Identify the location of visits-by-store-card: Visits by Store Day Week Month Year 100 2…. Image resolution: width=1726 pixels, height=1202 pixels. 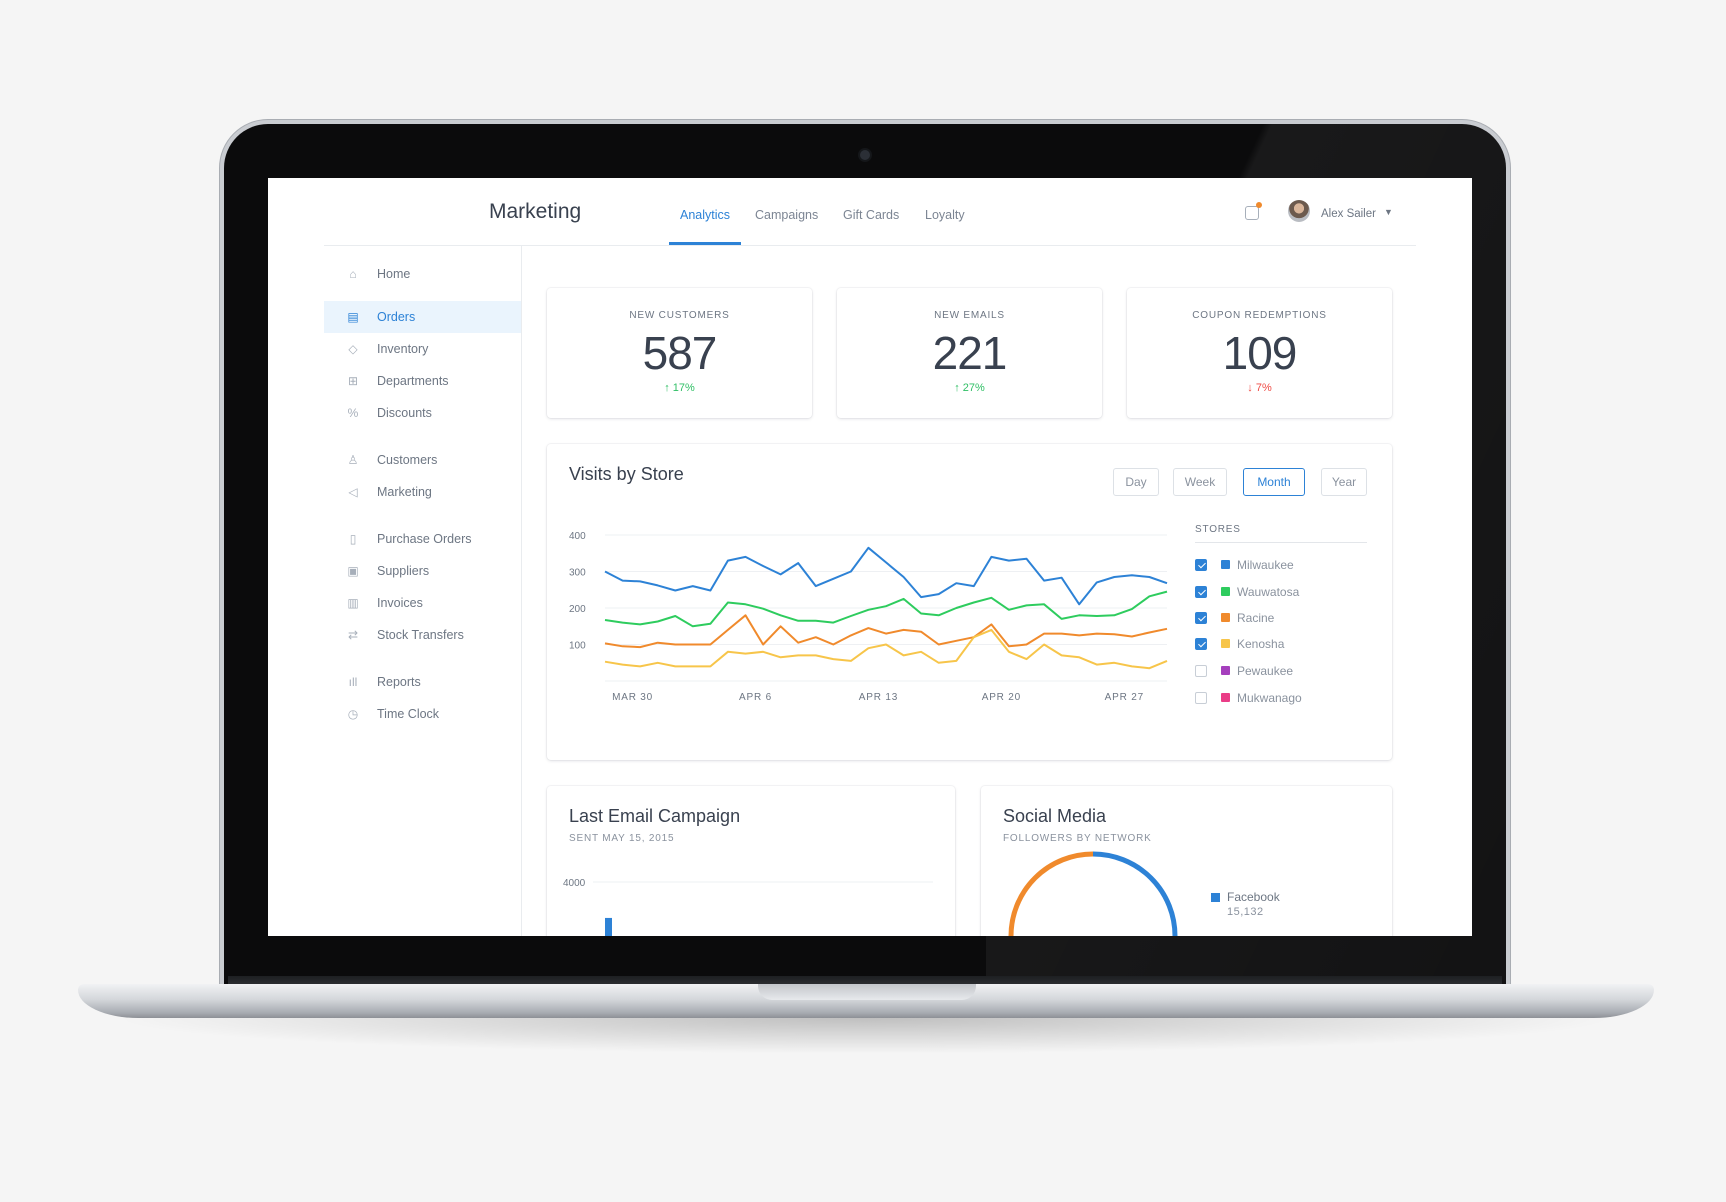
(969, 602).